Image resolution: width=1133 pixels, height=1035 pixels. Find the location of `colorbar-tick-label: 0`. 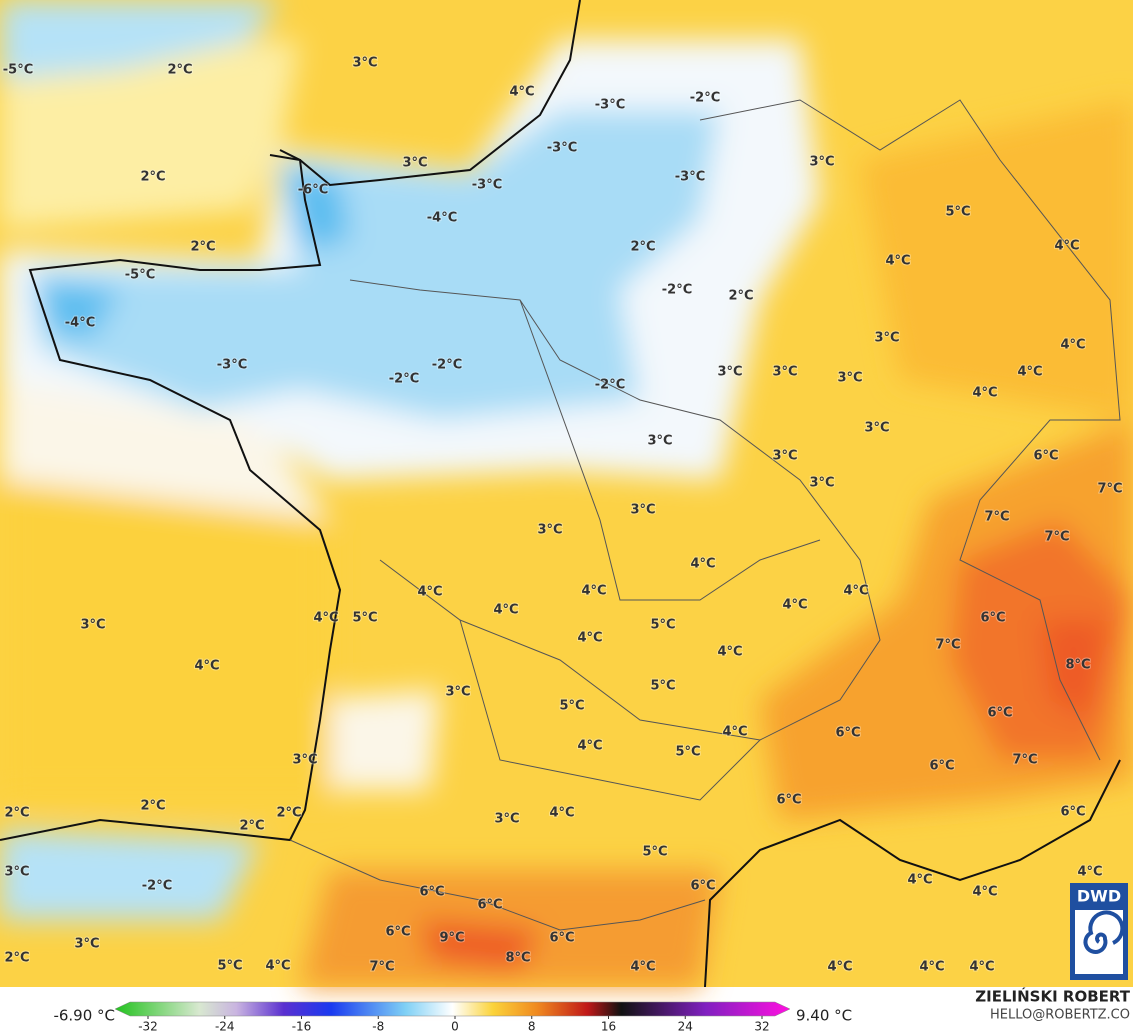

colorbar-tick-label: 0 is located at coordinates (455, 1027).